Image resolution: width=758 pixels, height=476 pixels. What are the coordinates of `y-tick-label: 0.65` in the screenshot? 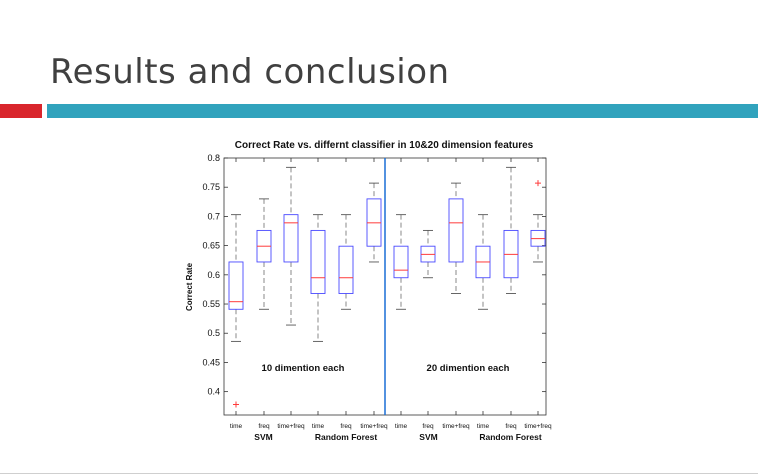 It's located at (211, 246).